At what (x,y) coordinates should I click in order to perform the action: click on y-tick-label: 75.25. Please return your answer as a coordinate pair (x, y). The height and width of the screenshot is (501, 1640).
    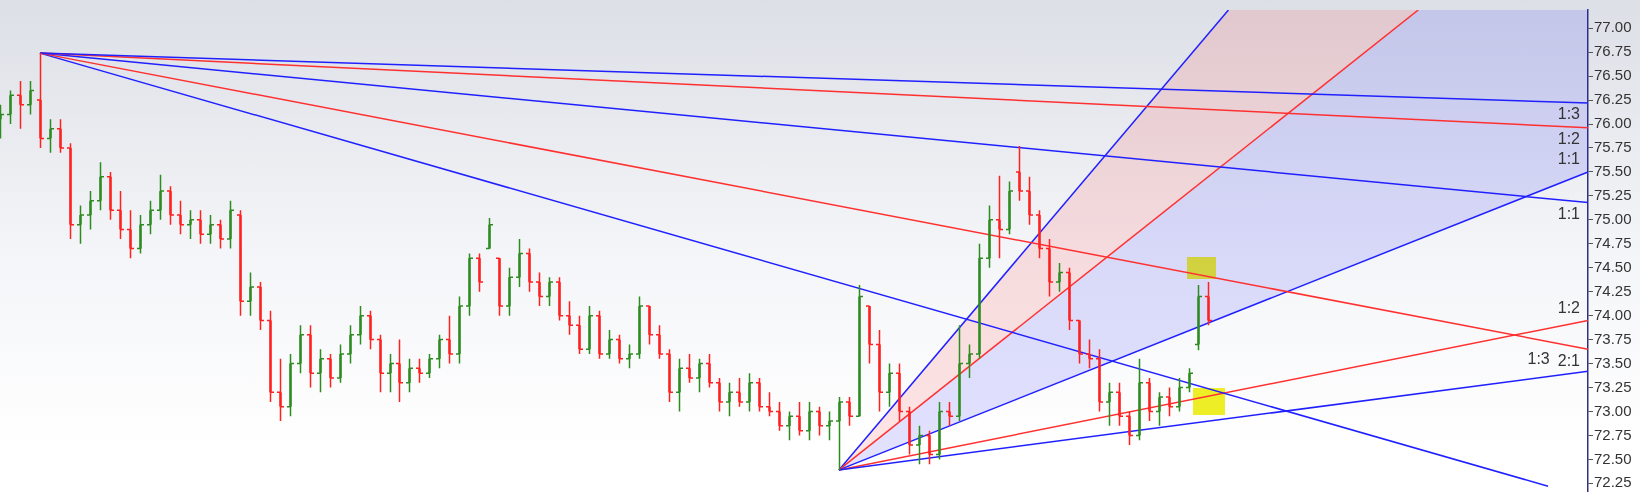
    Looking at the image, I should click on (1613, 195).